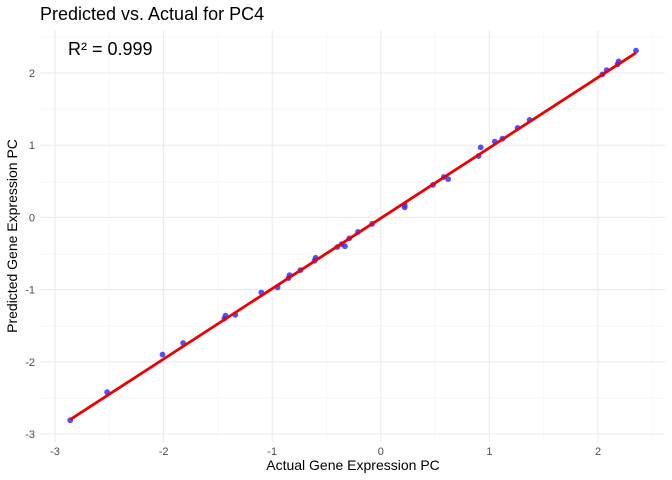 The width and height of the screenshot is (672, 480). What do you see at coordinates (32, 218) in the screenshot?
I see `y-tick-label: 0` at bounding box center [32, 218].